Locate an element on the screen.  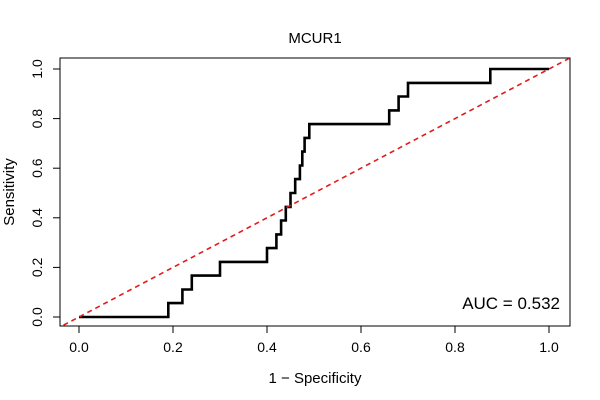
y-tick-label: 1.0 is located at coordinates (37, 69).